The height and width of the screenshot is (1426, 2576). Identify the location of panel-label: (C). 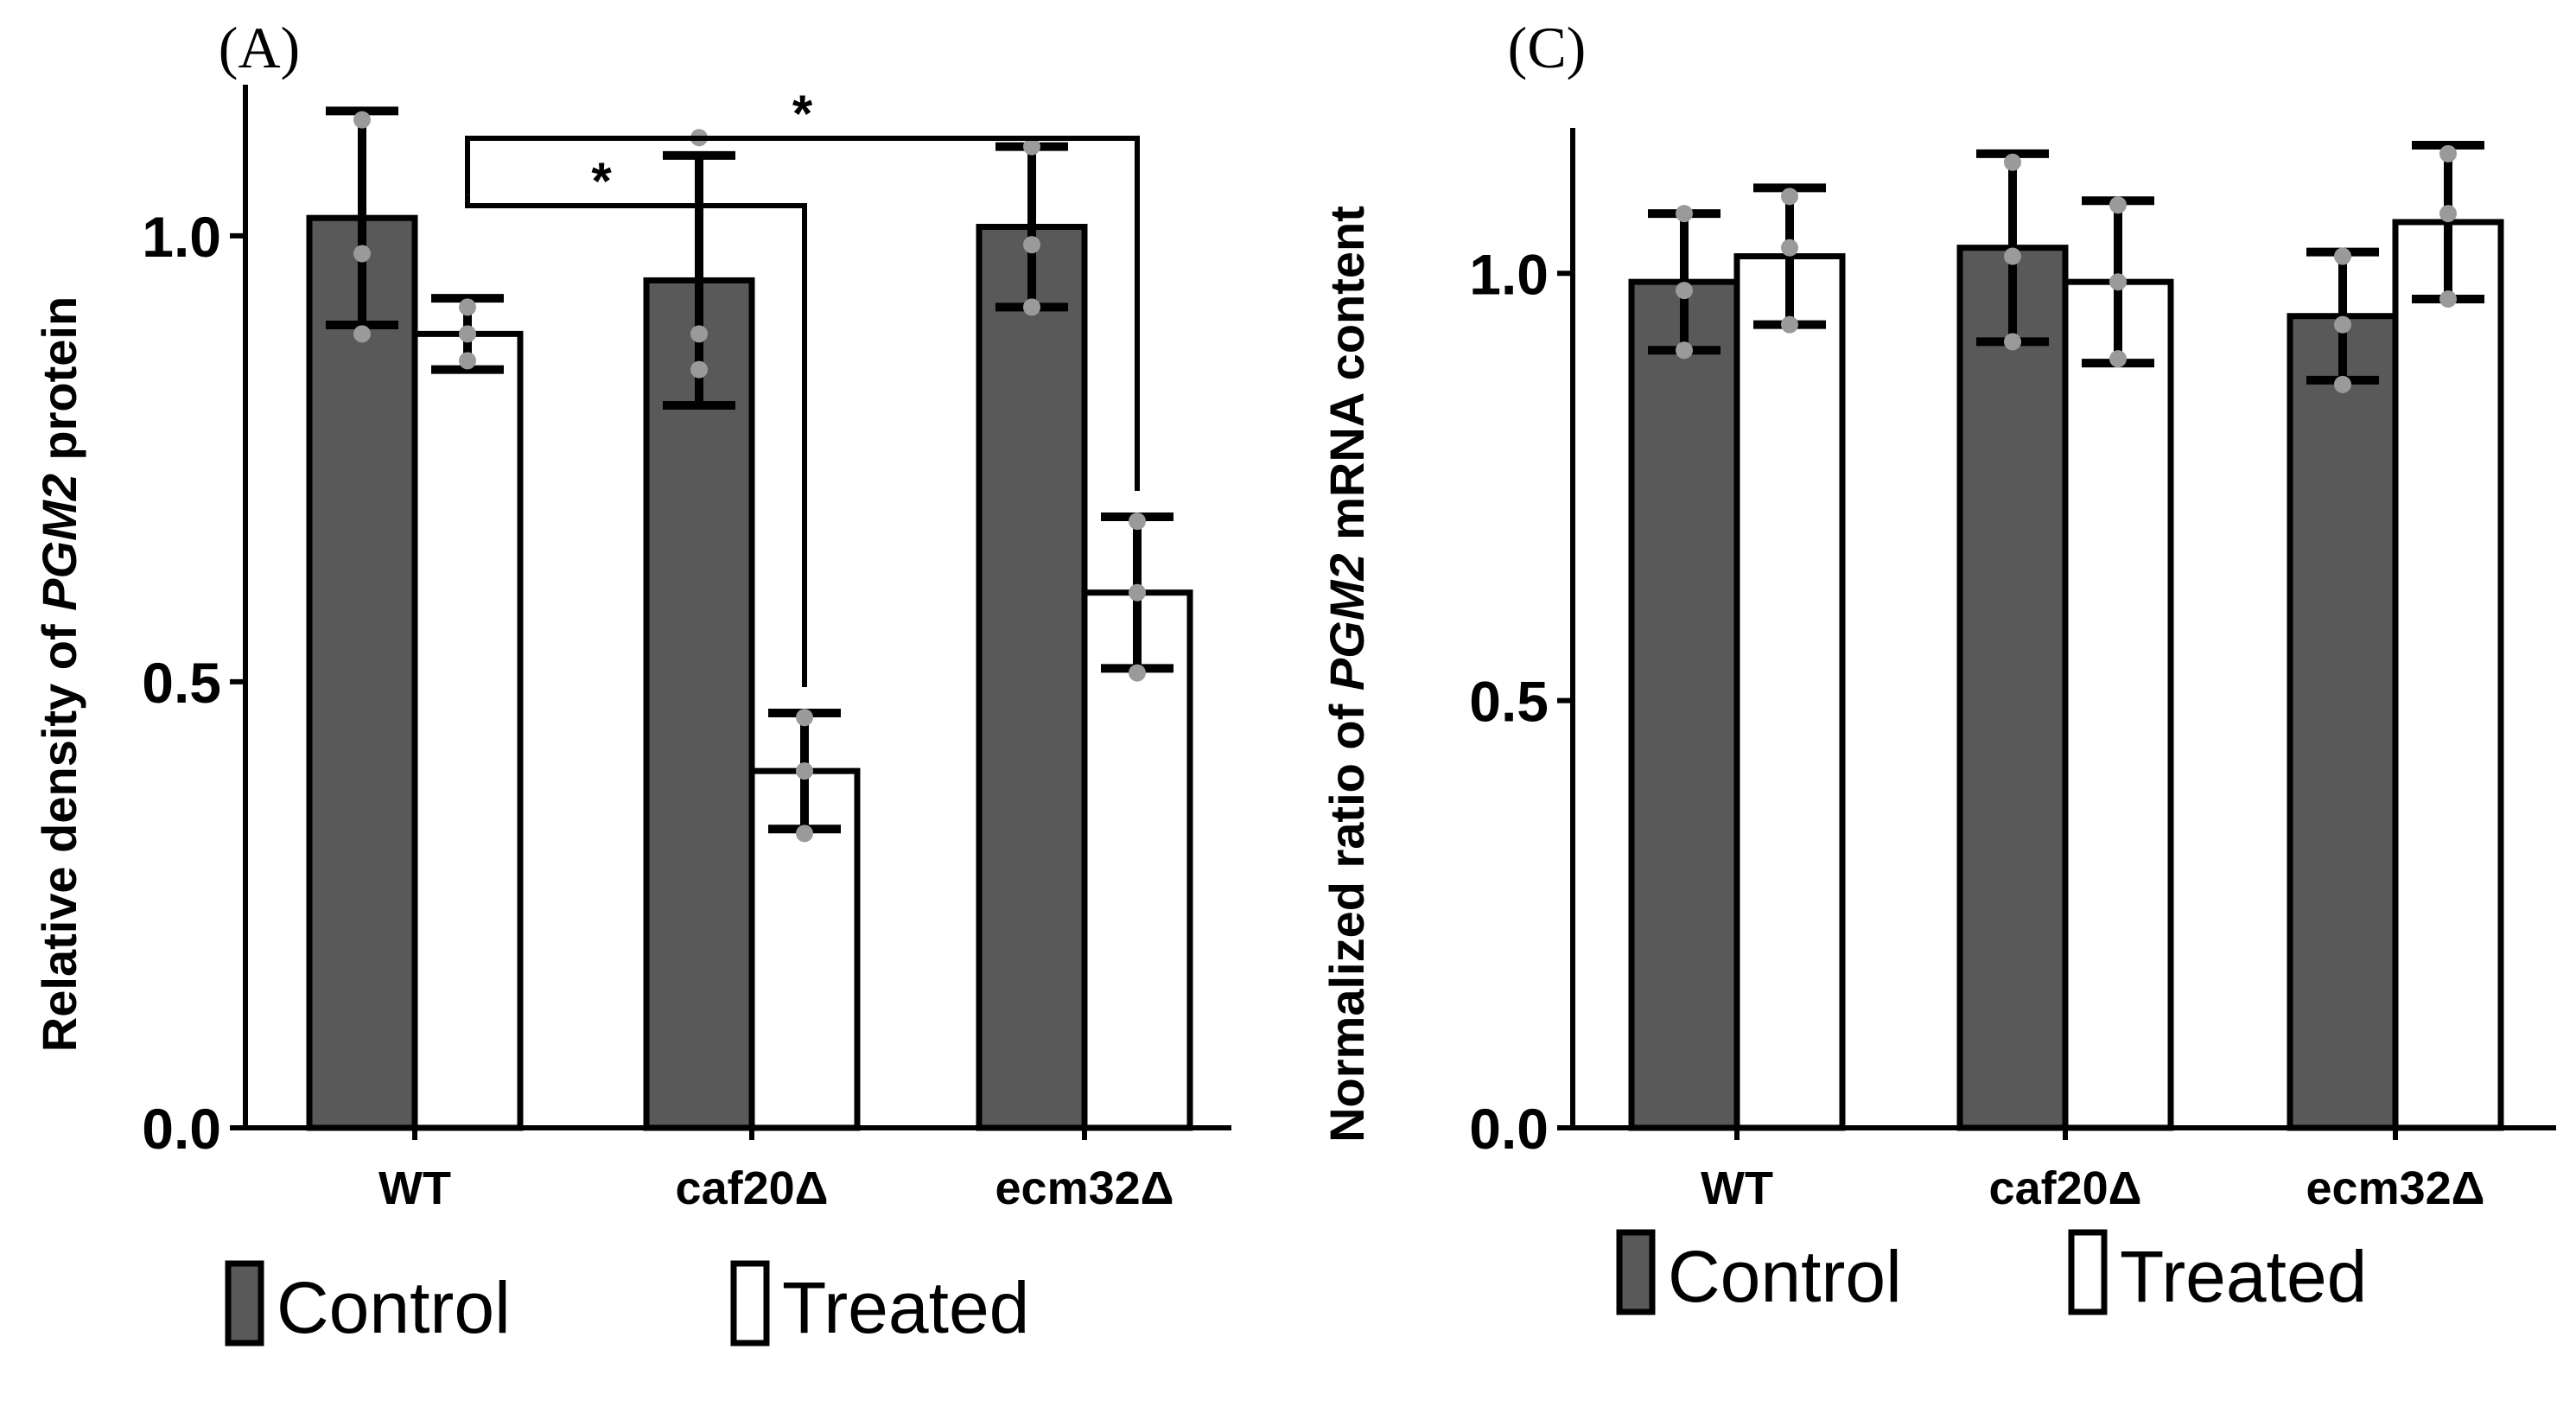
(1547, 47).